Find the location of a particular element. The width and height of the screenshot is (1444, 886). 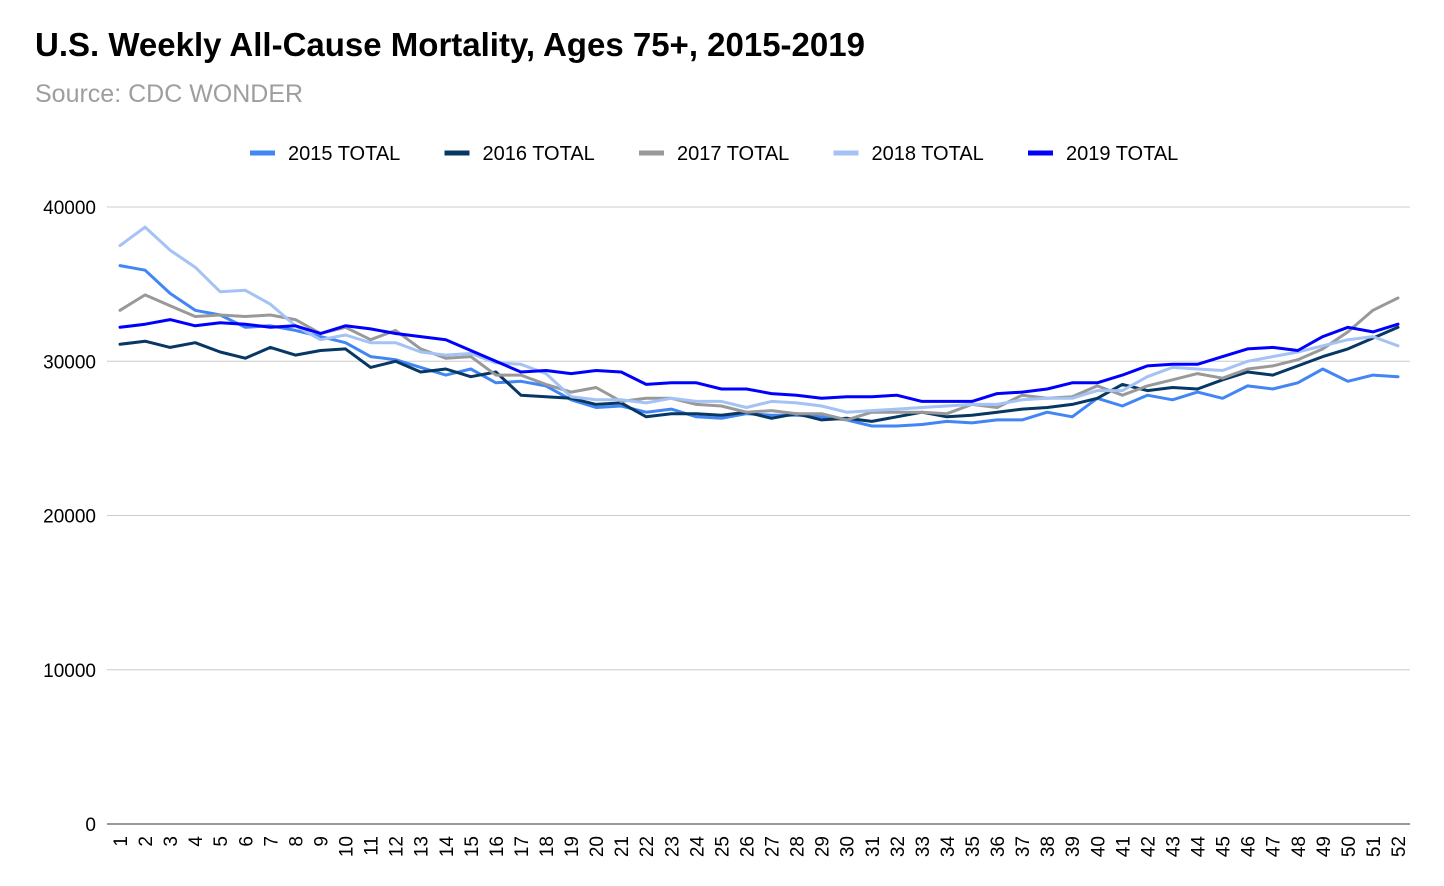

legend-label: 2018 TOTAL is located at coordinates (928, 154).